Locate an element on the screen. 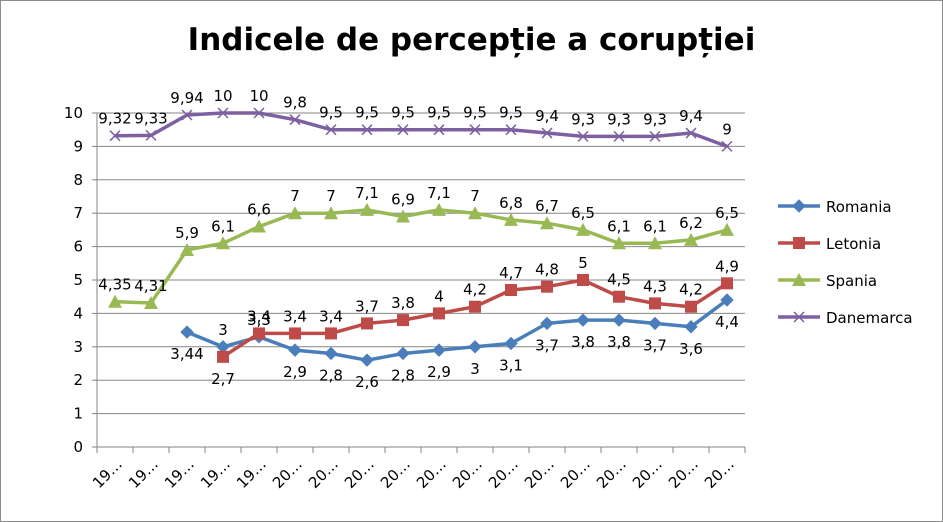 Image resolution: width=943 pixels, height=522 pixels. data-label: 6,5 is located at coordinates (583, 213).